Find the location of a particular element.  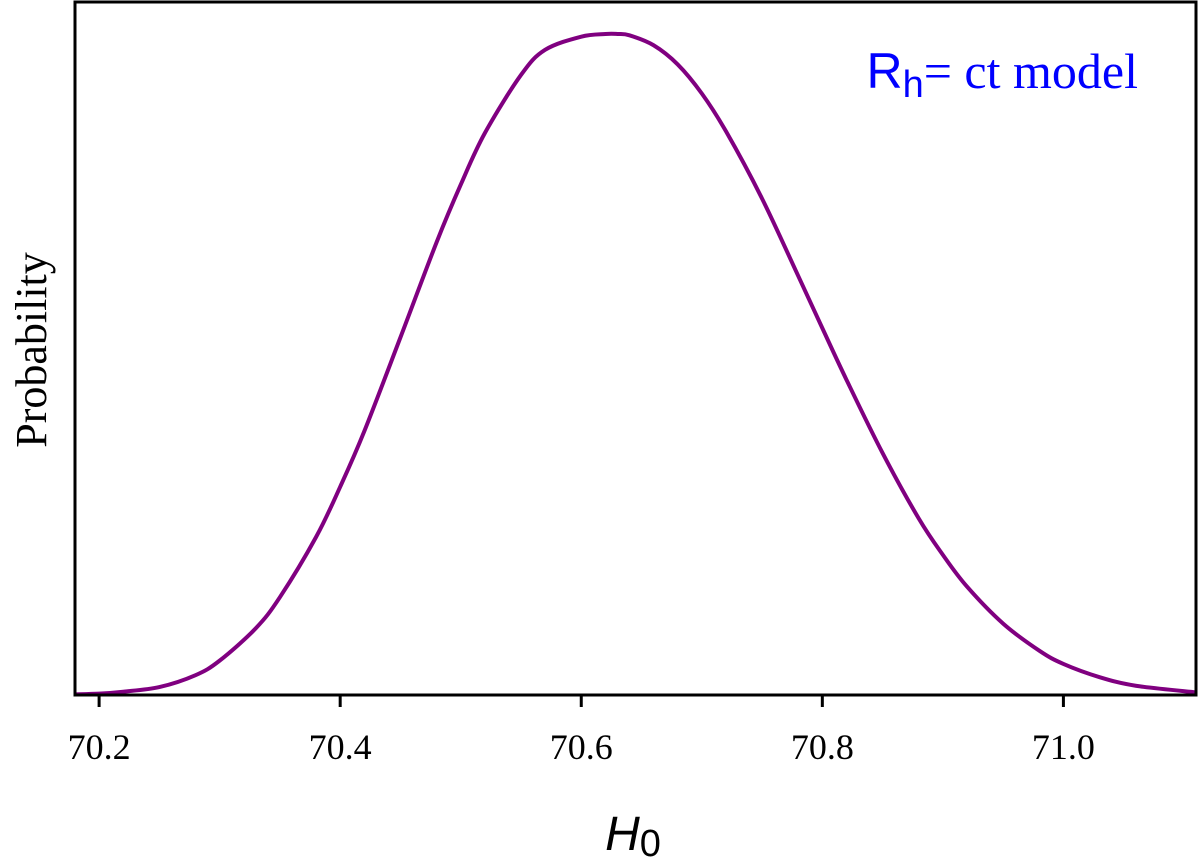

model-annotation-prefix: R is located at coordinates (884, 71).